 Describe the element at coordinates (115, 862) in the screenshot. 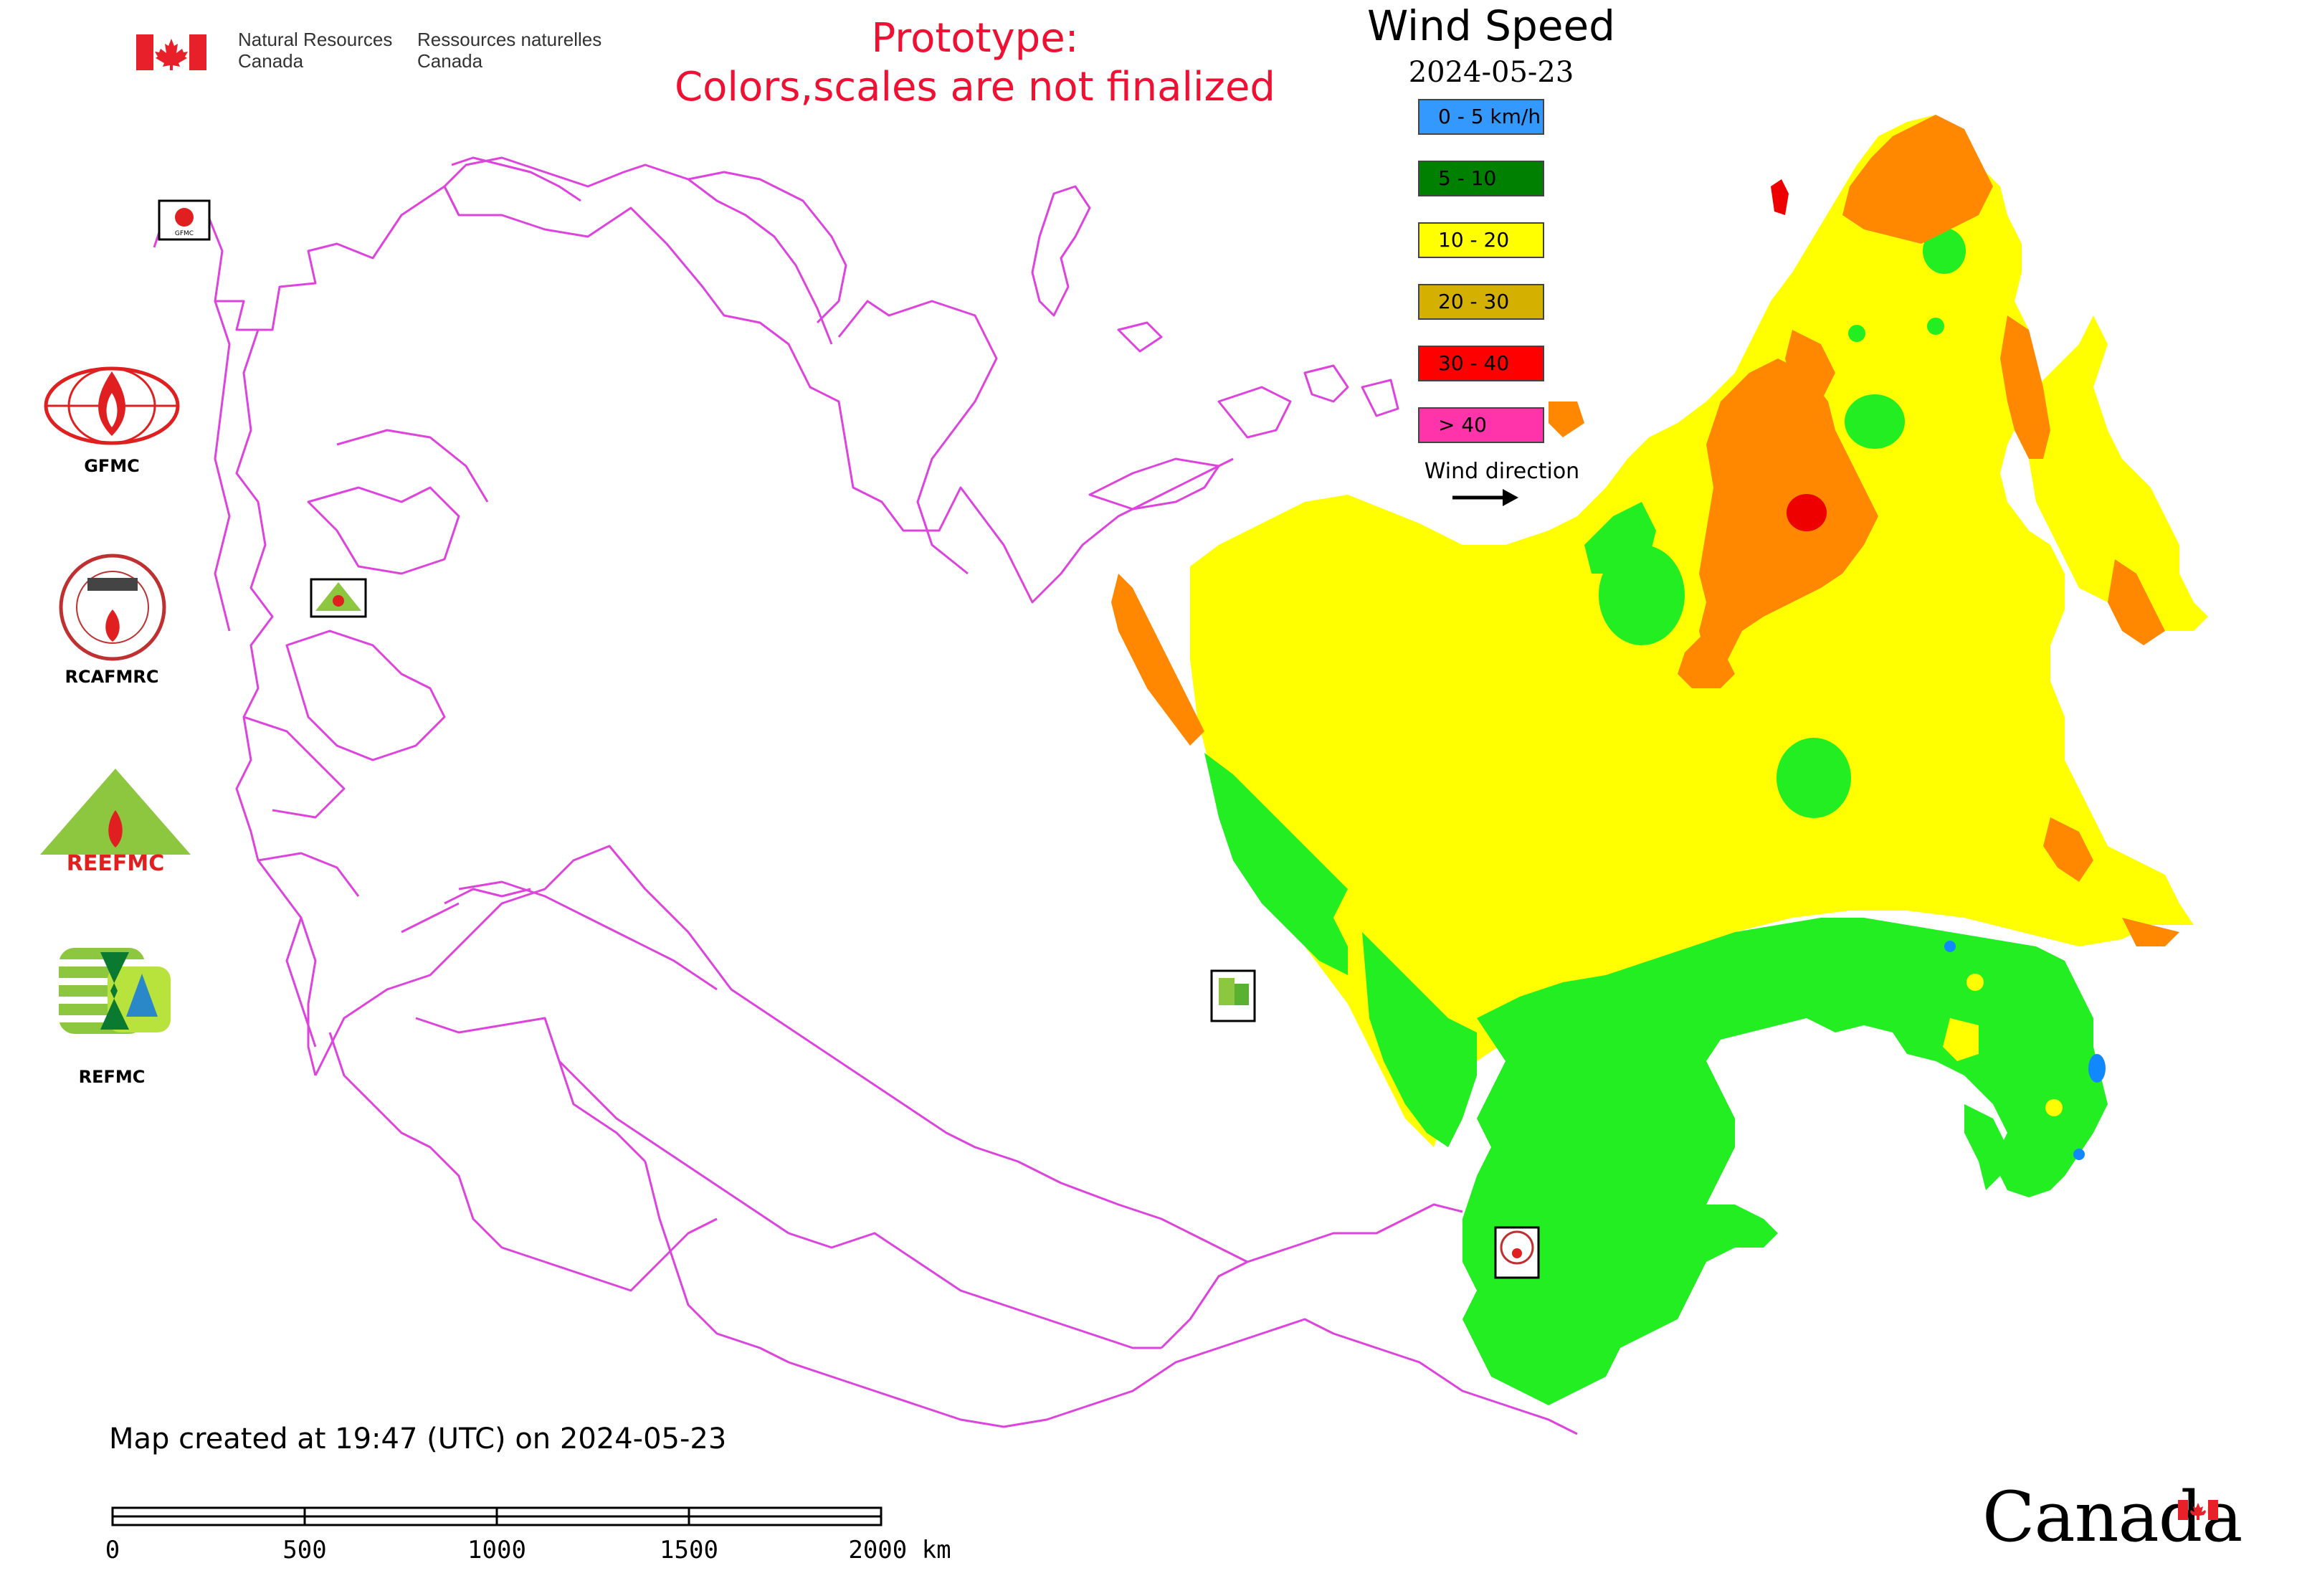

I see `svg-text: REEFMC` at that location.